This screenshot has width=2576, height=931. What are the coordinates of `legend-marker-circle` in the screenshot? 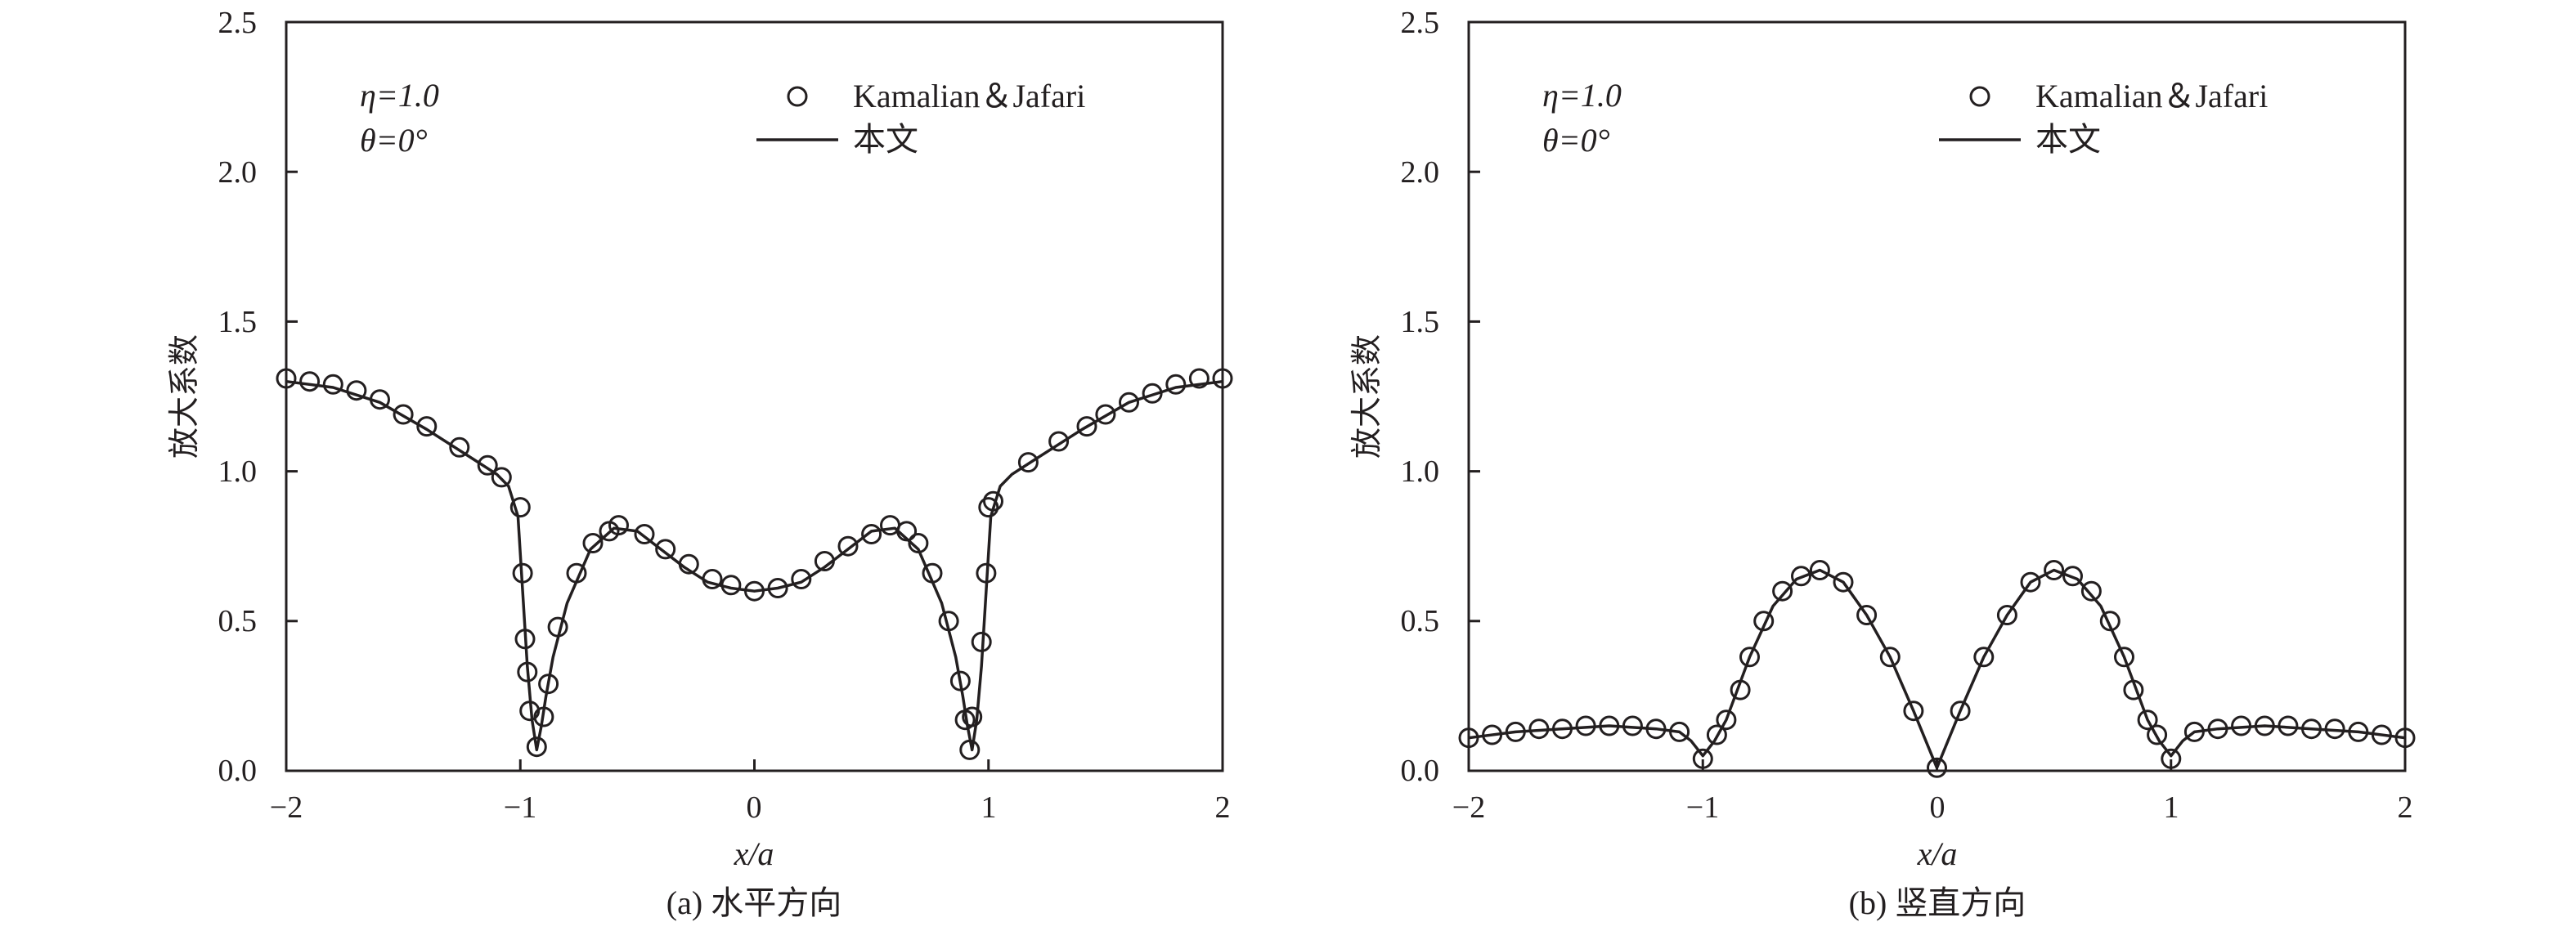 It's located at (1980, 96).